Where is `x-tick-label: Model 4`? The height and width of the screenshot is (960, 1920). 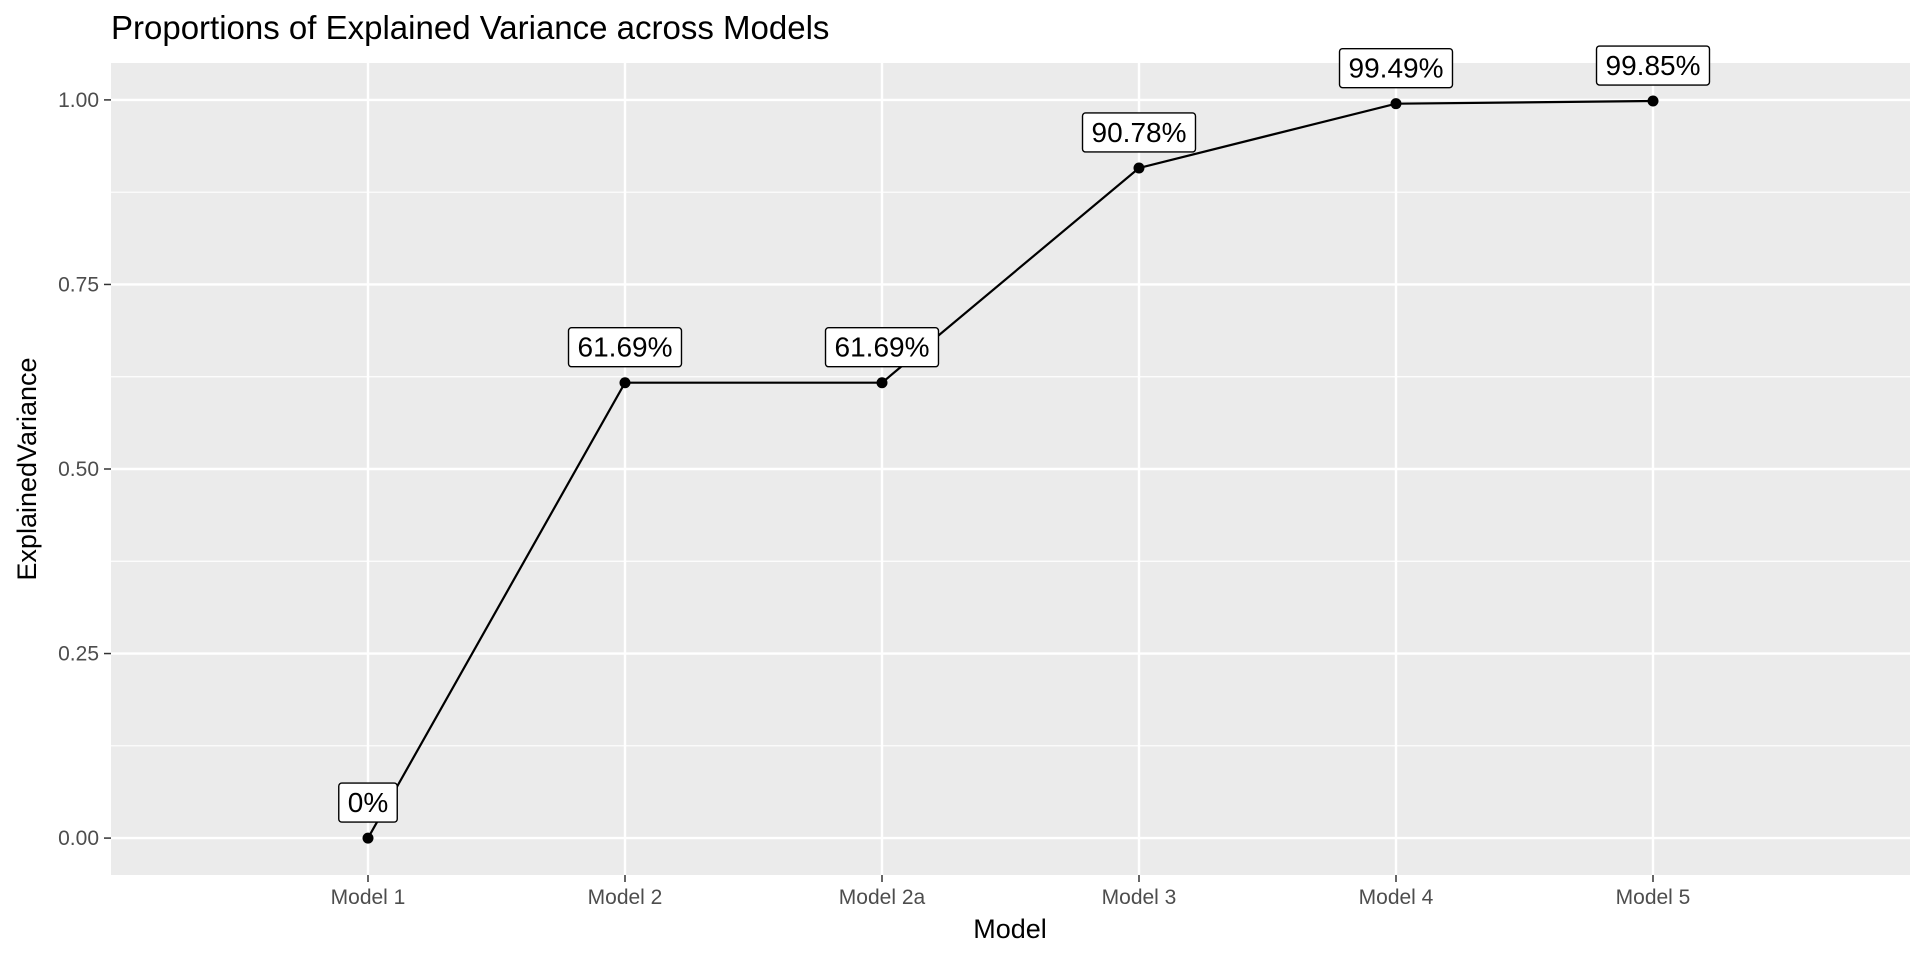
x-tick-label: Model 4 is located at coordinates (1396, 897).